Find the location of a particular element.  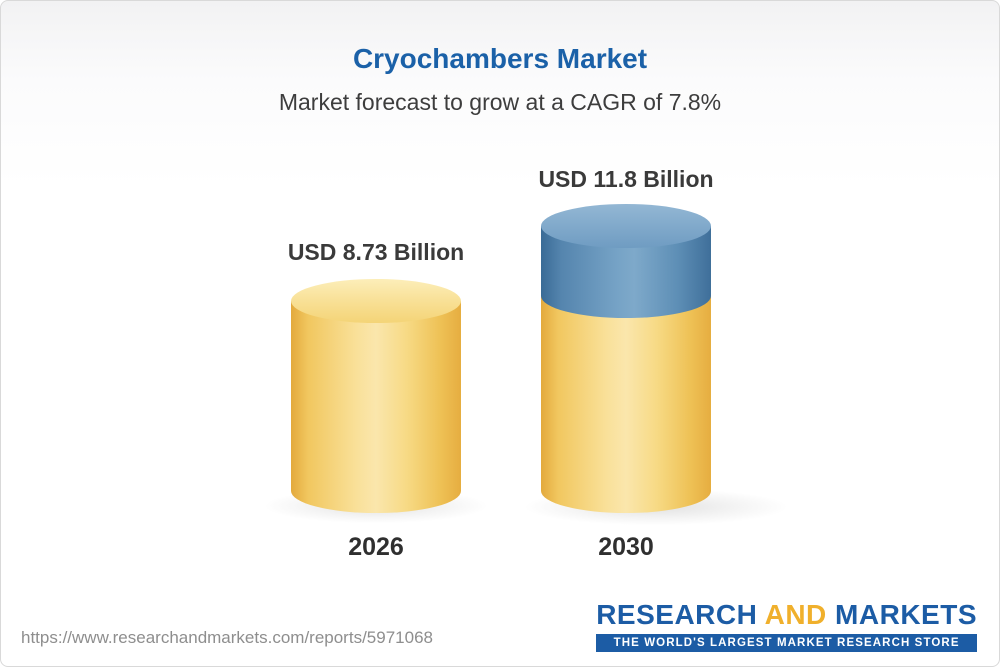

bar-2026 is located at coordinates (376, 396).